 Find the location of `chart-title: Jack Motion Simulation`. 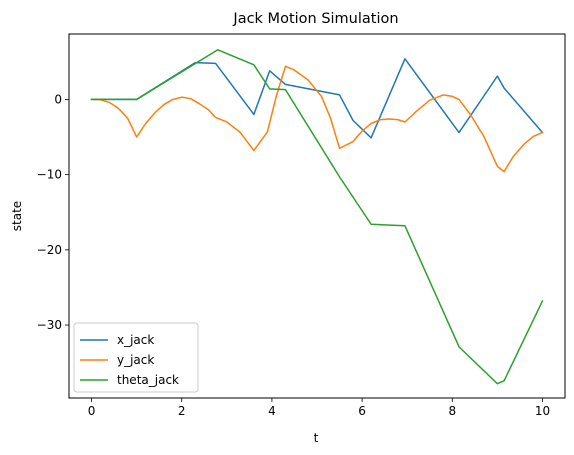

chart-title: Jack Motion Simulation is located at coordinates (315, 19).